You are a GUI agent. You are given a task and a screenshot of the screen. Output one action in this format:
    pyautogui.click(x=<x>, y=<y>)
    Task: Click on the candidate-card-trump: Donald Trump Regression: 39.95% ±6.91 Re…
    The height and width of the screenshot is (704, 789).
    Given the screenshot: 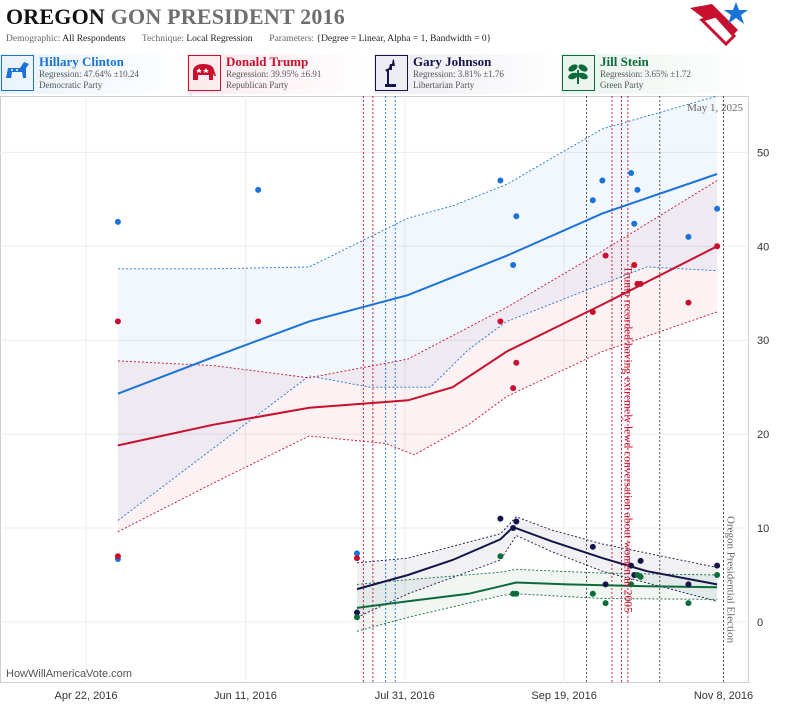 What is the action you would take?
    pyautogui.click(x=280, y=74)
    